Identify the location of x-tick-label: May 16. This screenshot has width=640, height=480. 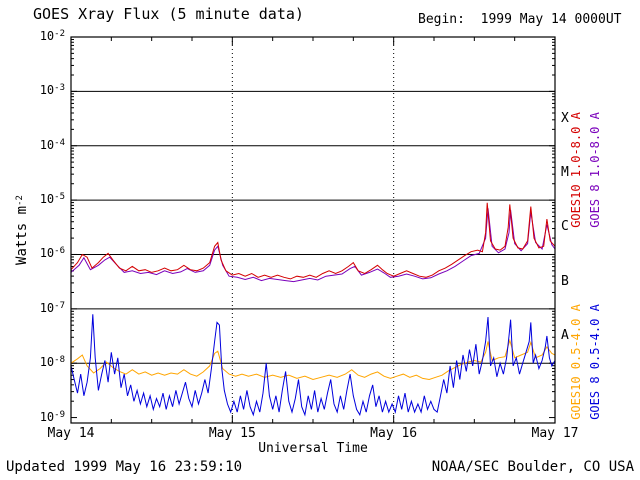
(394, 433).